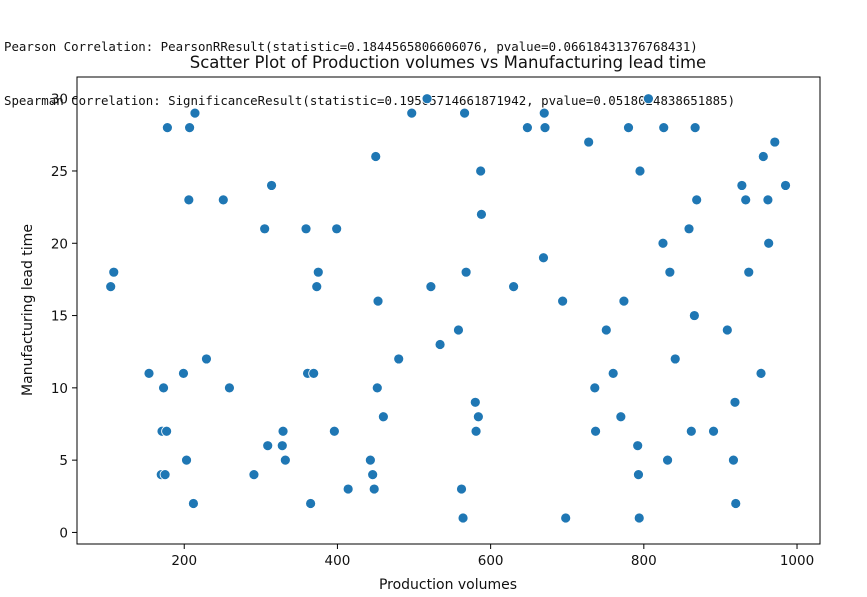  What do you see at coordinates (59, 172) in the screenshot?
I see `y-tick-label: 25` at bounding box center [59, 172].